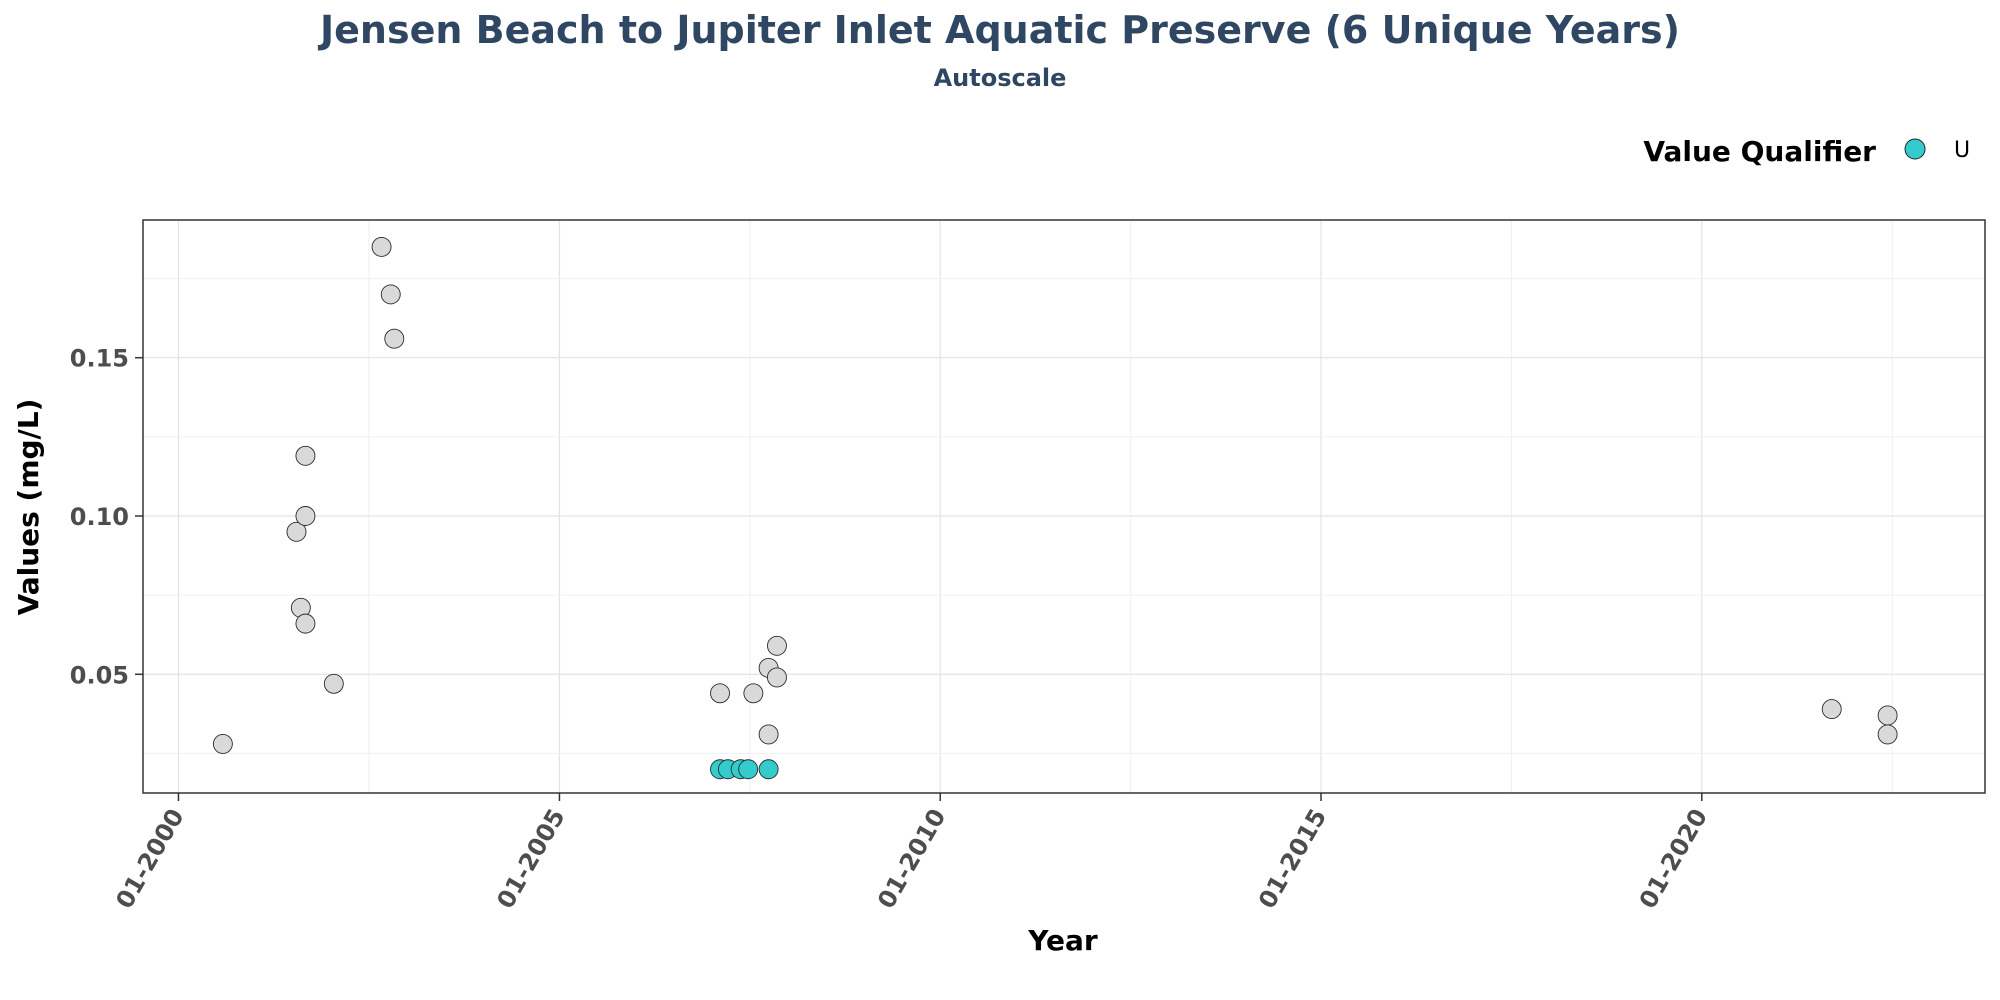 This screenshot has width=2000, height=1000. What do you see at coordinates (149, 858) in the screenshot?
I see `x-tick-label: 01-2000` at bounding box center [149, 858].